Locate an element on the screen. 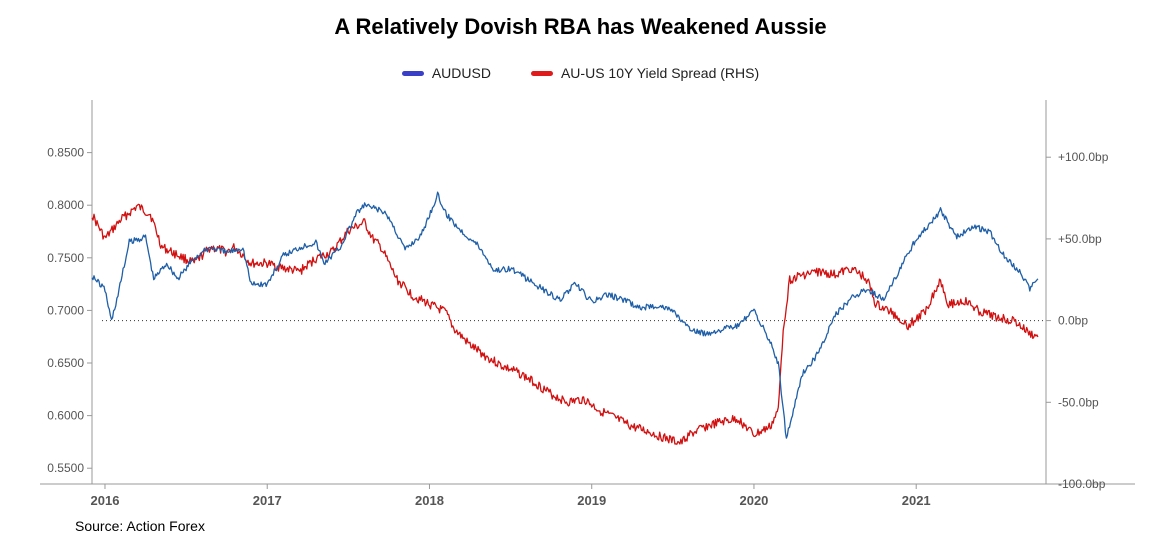 The width and height of the screenshot is (1161, 553). left-tick-label: 0.8000 is located at coordinates (65, 205).